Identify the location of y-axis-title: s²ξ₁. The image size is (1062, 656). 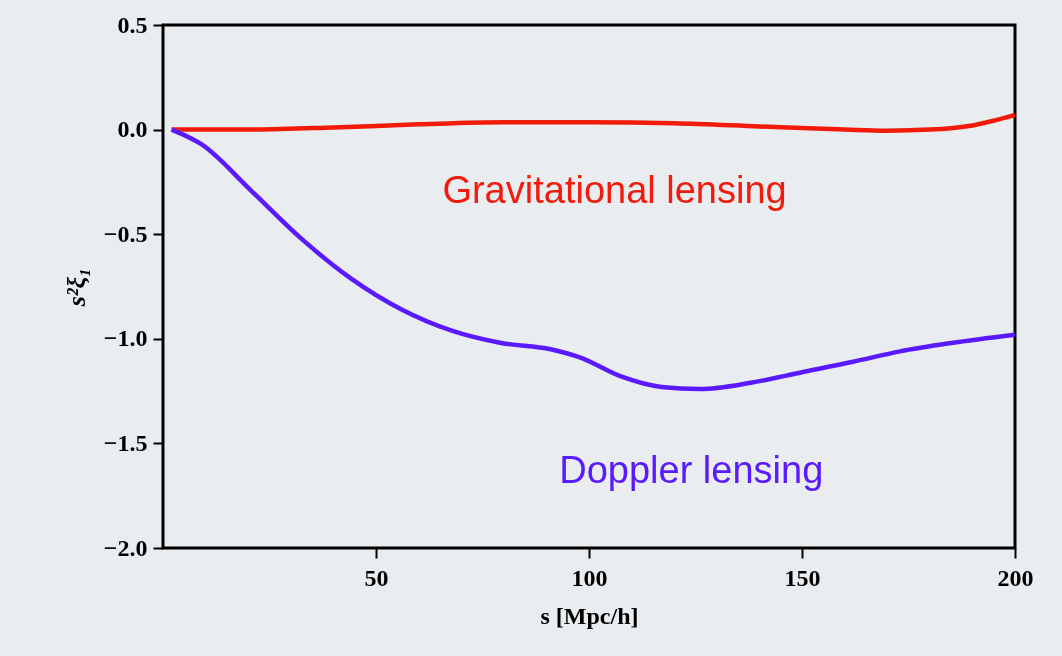
(76, 287).